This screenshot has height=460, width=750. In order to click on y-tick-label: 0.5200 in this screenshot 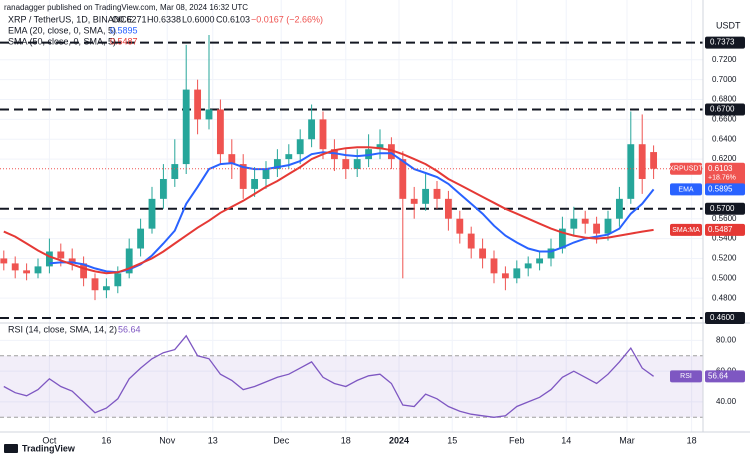, I will do `click(724, 258)`.